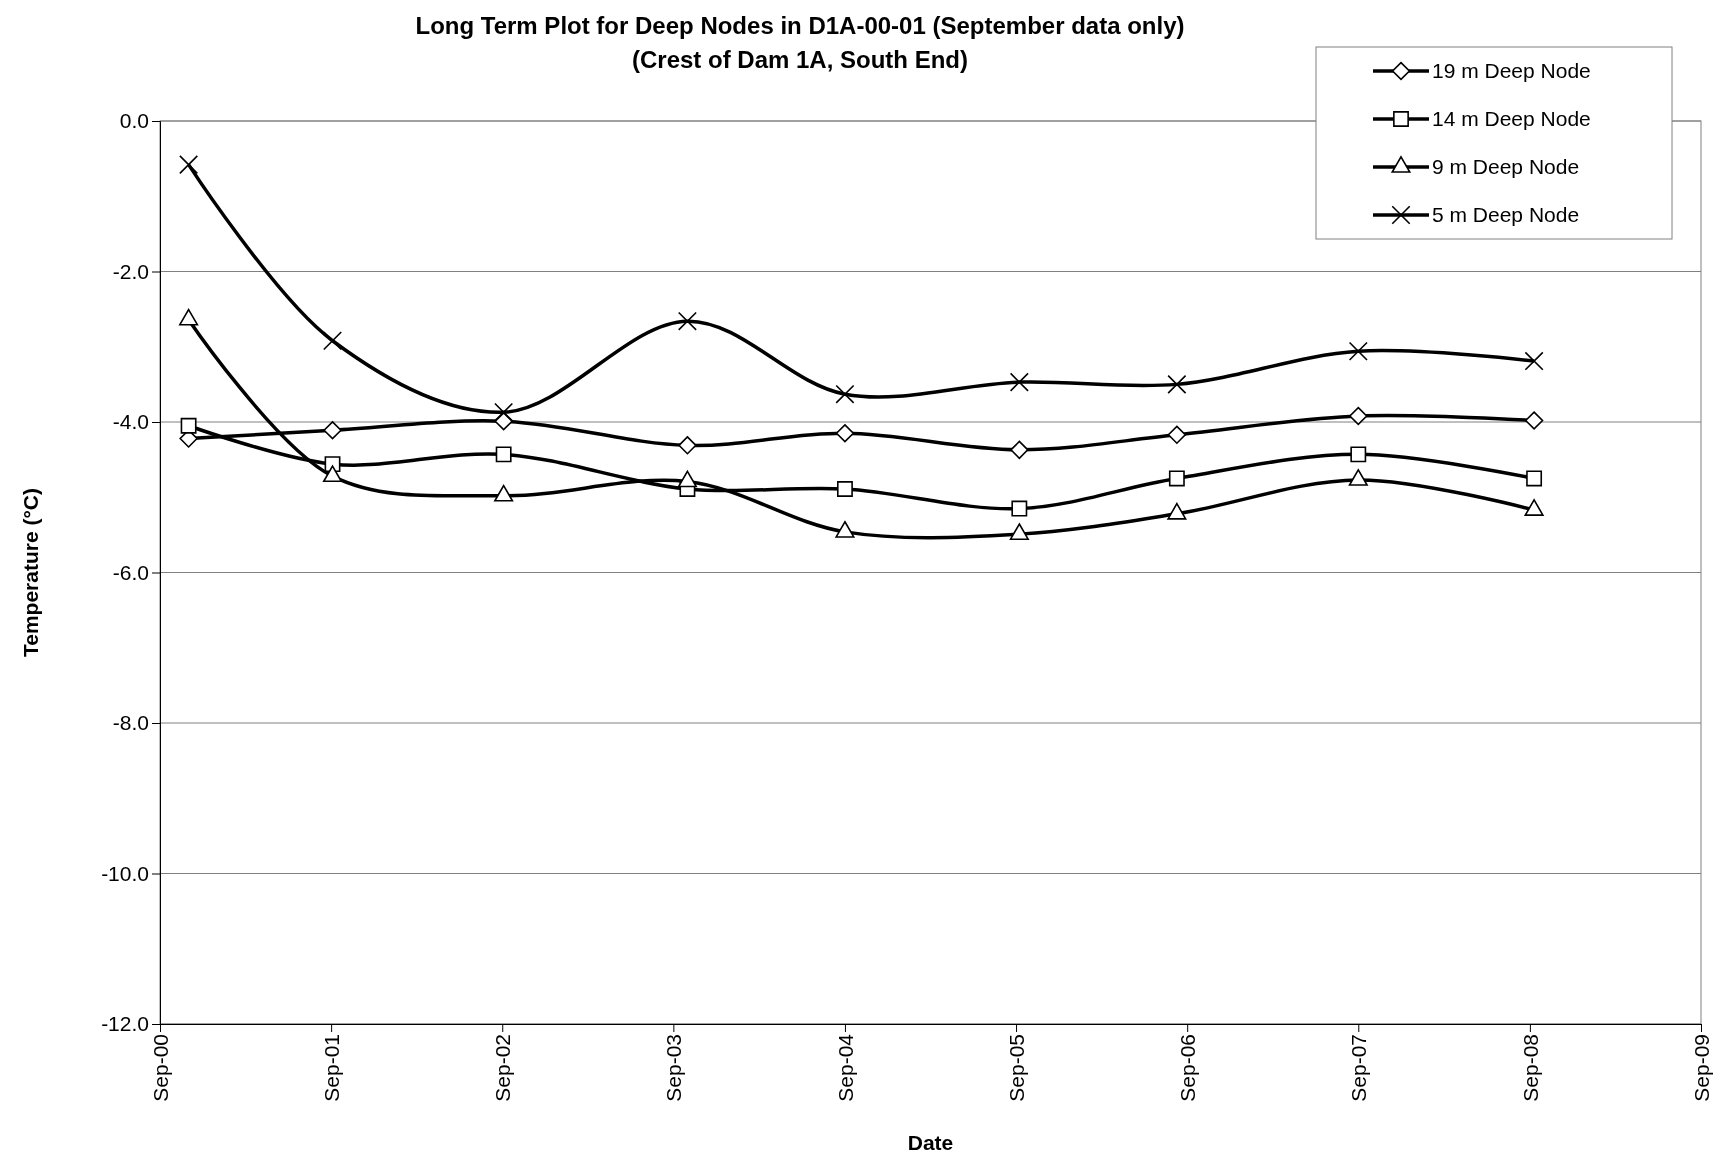 The image size is (1714, 1157). I want to click on x-tick-label: Sep-01, so click(331, 1068).